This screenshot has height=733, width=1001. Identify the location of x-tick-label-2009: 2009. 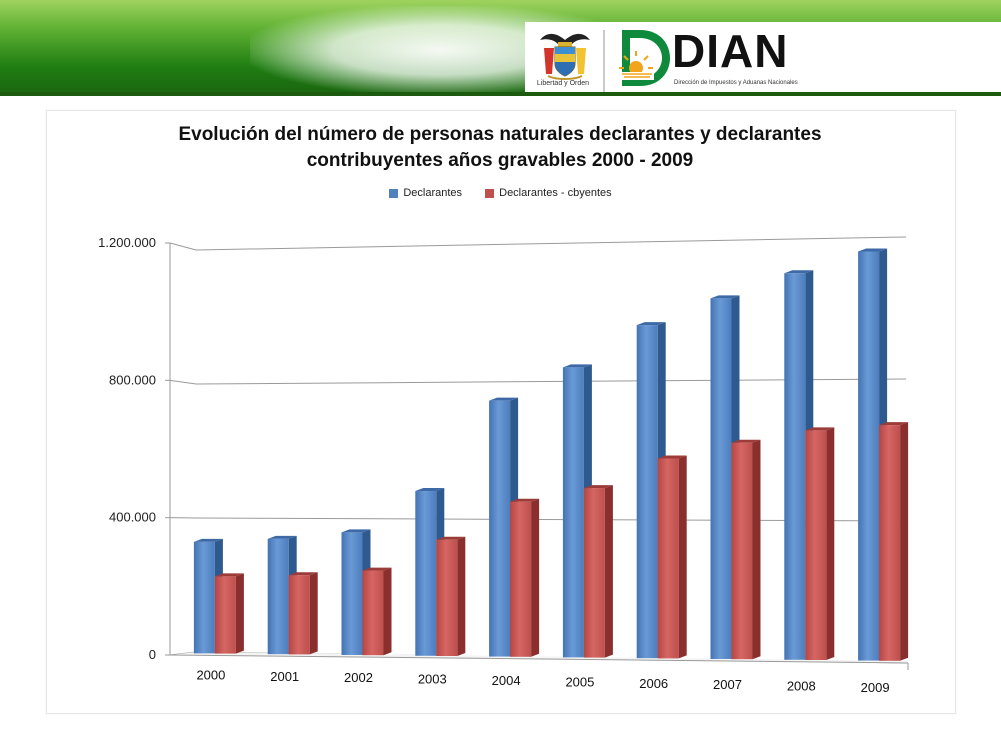
(875, 687).